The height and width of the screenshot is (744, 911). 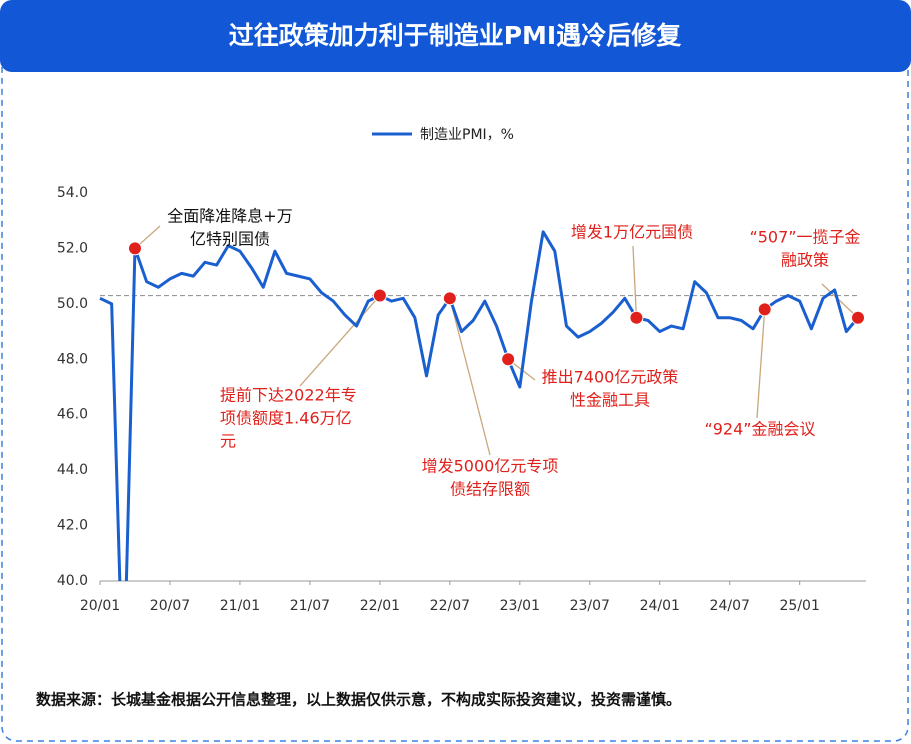 What do you see at coordinates (72, 359) in the screenshot?
I see `y-tick-label: 48.0` at bounding box center [72, 359].